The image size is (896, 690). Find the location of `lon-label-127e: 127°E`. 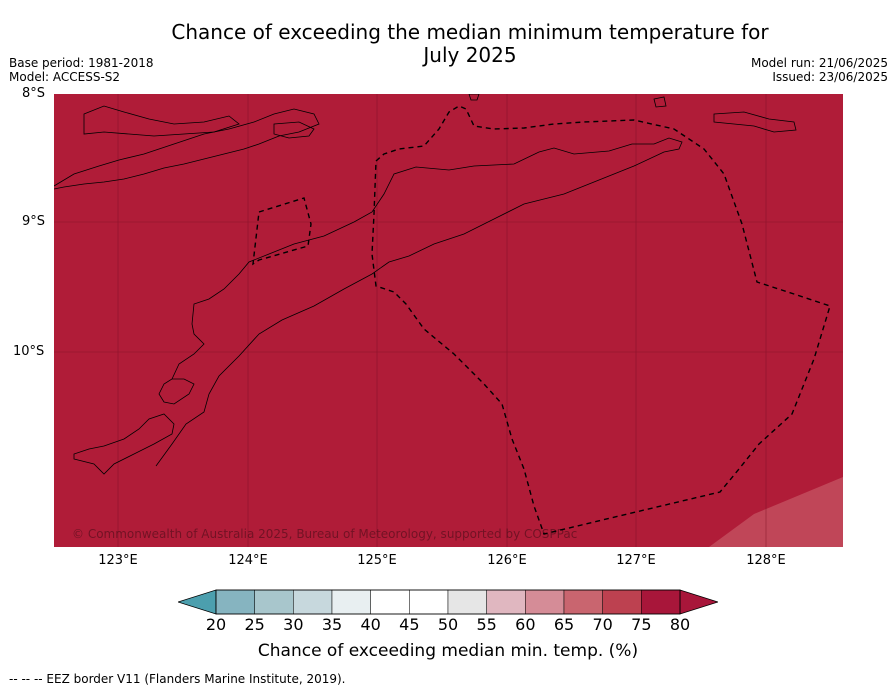

lon-label-127e: 127°E is located at coordinates (636, 560).